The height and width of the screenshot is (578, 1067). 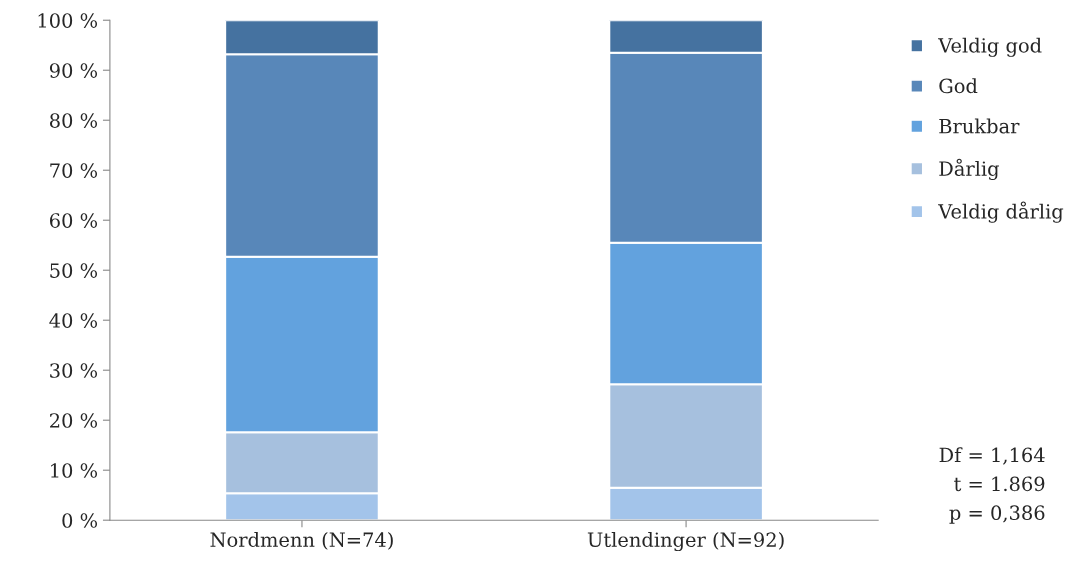 What do you see at coordinates (992, 456) in the screenshot?
I see `text: Df = 1,164` at bounding box center [992, 456].